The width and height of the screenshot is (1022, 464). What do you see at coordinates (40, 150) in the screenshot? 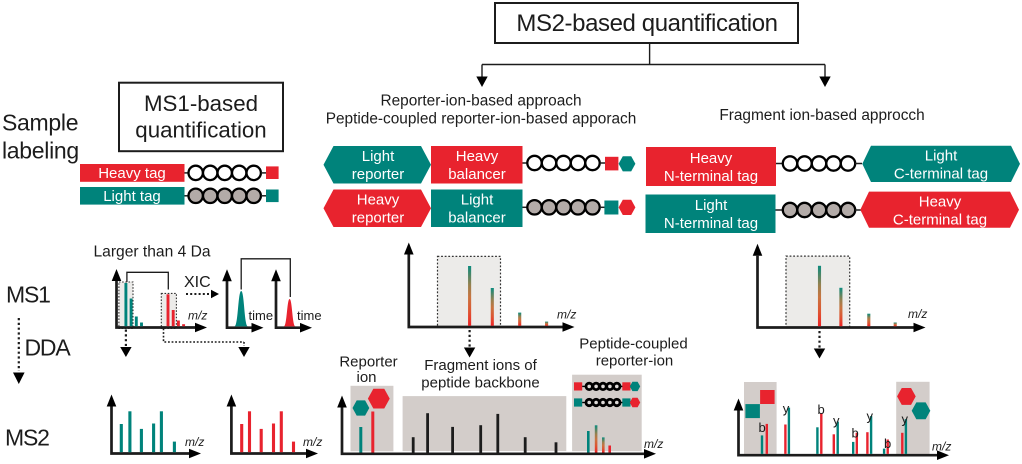
I see `svg-text: labeling` at bounding box center [40, 150].